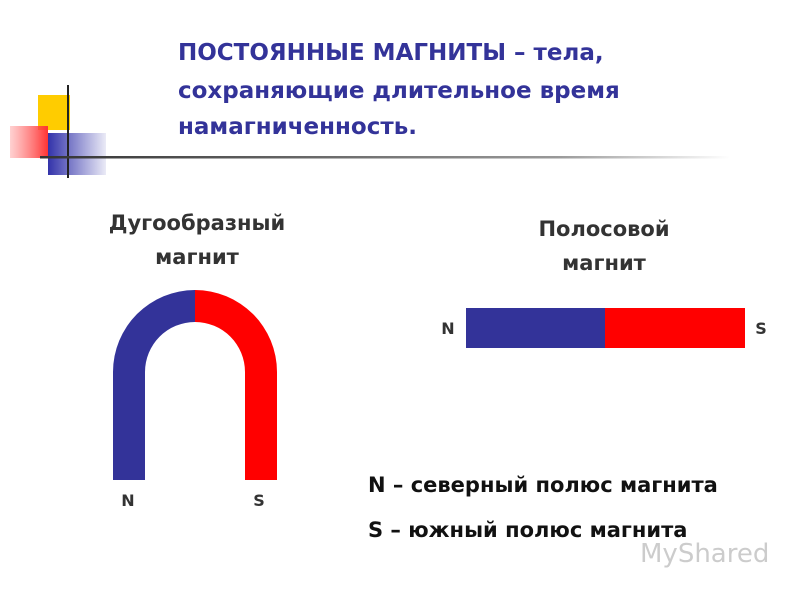 The height and width of the screenshot is (600, 800). I want to click on bar-magnet, so click(605, 328).